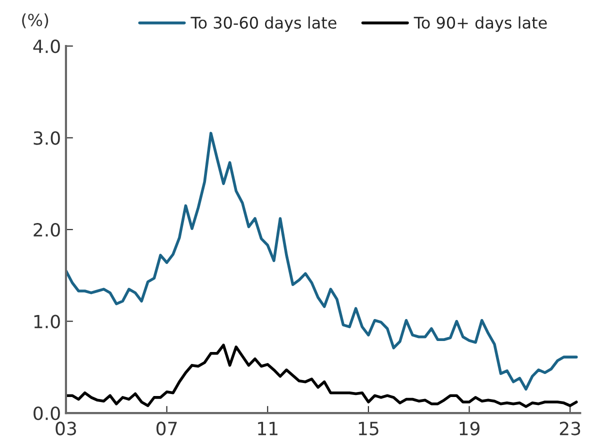 This screenshot has height=447, width=589. I want to click on y-tick-label: 3.0, so click(47, 138).